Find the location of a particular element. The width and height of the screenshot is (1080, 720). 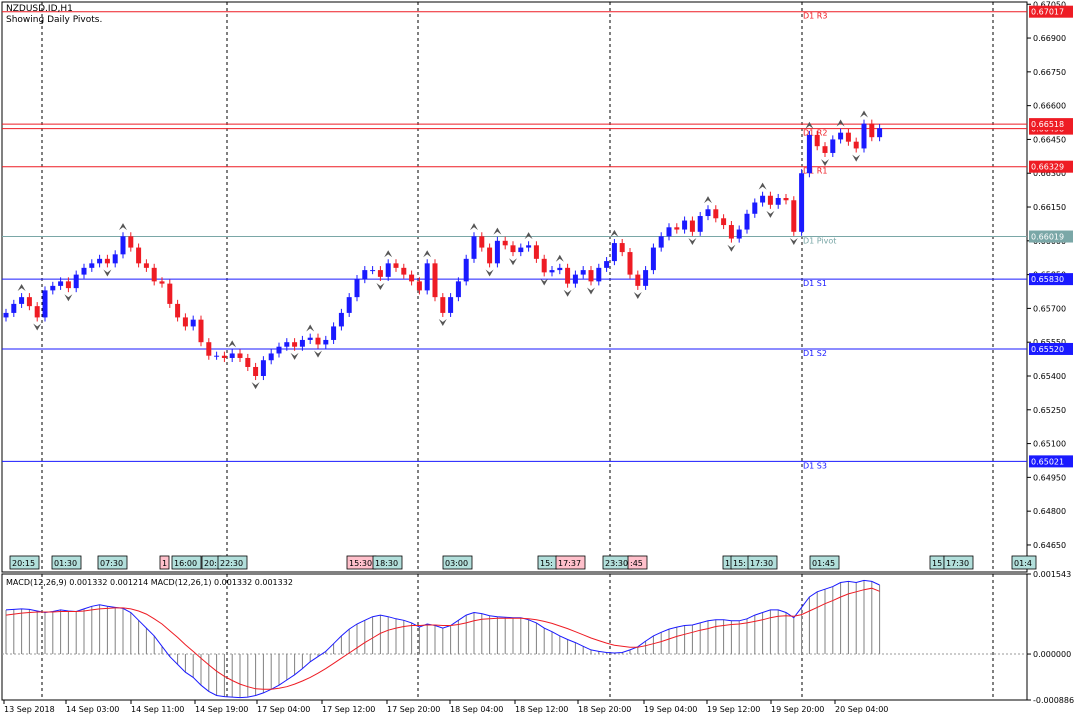

session-tag-text: 07:30 is located at coordinates (111, 563).